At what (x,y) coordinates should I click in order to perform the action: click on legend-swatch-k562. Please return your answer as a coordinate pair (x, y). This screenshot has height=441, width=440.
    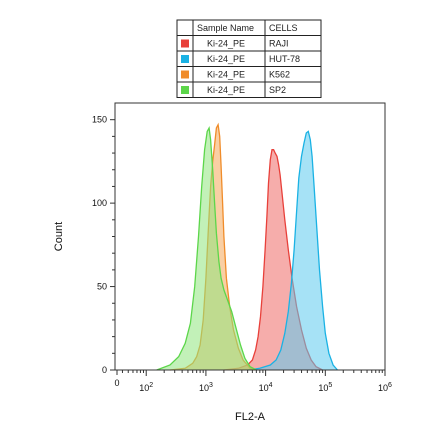
    Looking at the image, I should click on (185, 74).